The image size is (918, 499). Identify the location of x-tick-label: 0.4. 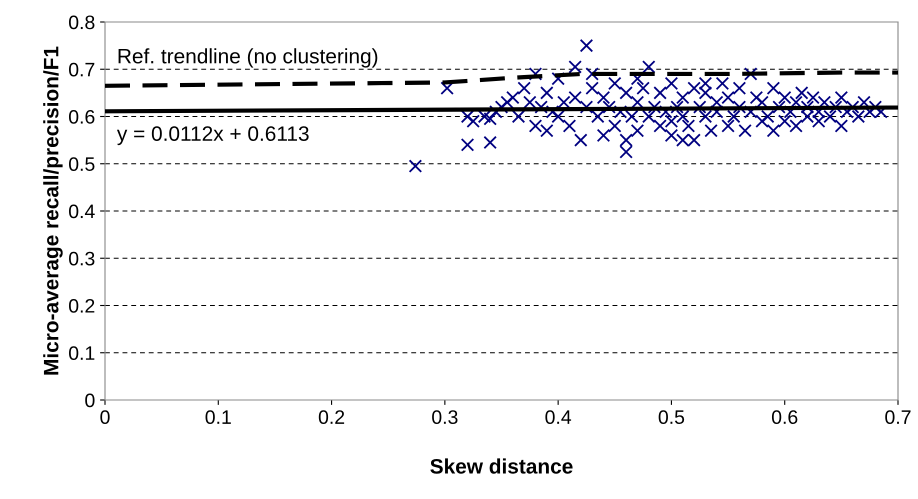
(558, 417).